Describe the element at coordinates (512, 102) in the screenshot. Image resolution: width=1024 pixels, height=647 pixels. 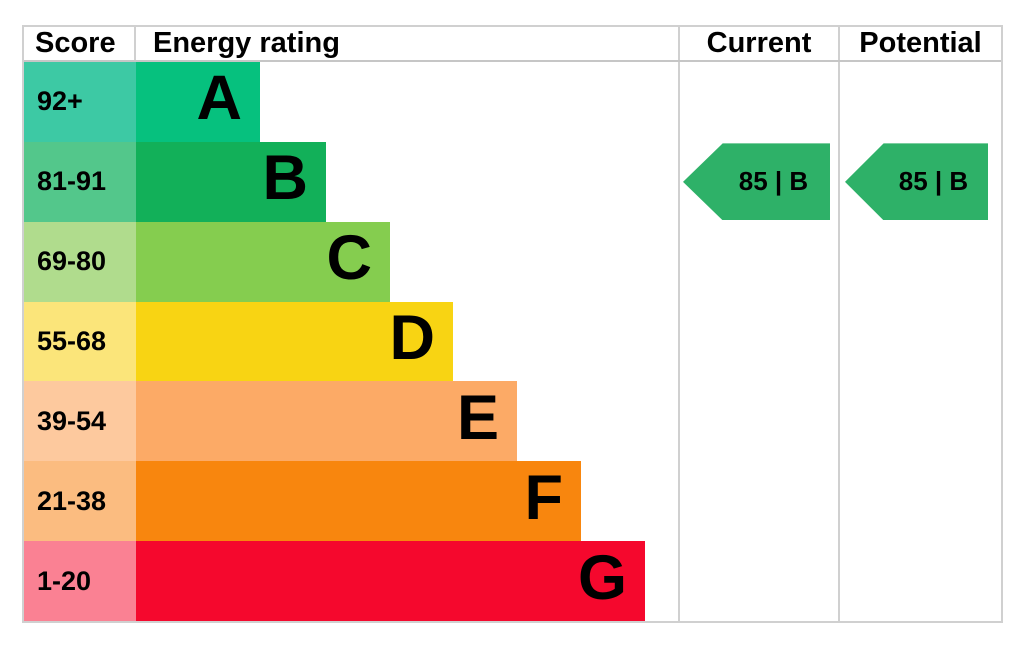
I see `band-row-a: 92+ A` at that location.